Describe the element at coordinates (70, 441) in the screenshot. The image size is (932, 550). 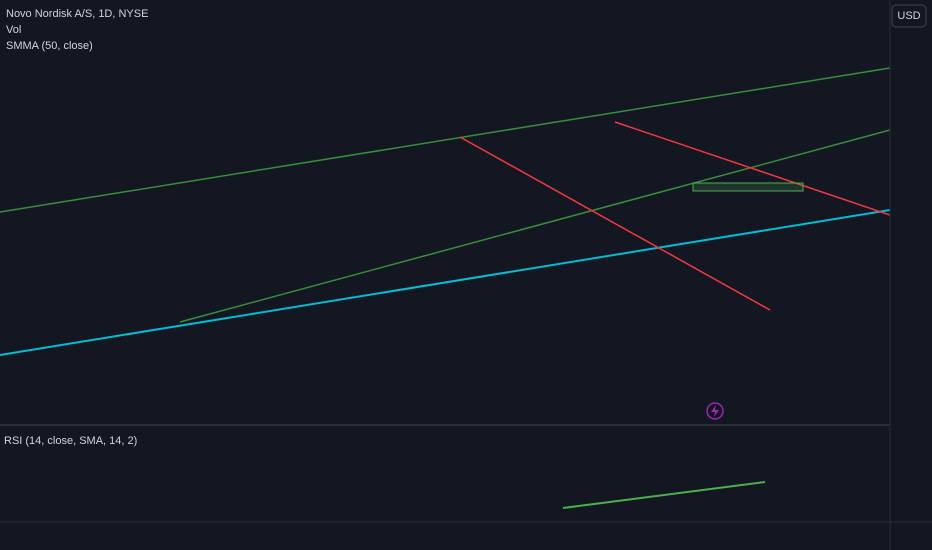
I see `indicator-label: RSI (14, close, SMA, 14, 2)` at that location.